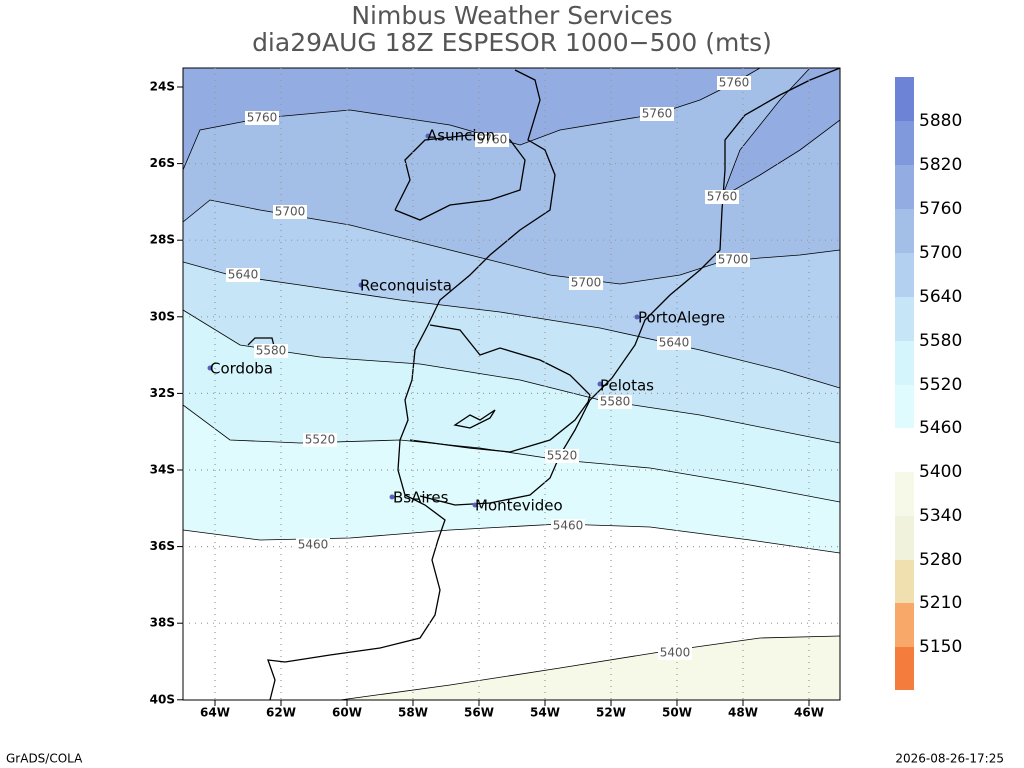 The width and height of the screenshot is (1024, 768). What do you see at coordinates (512, 42) in the screenshot?
I see `subtitle: dia29AUG 18Z ESPESOR 1000−500 (mts)` at bounding box center [512, 42].